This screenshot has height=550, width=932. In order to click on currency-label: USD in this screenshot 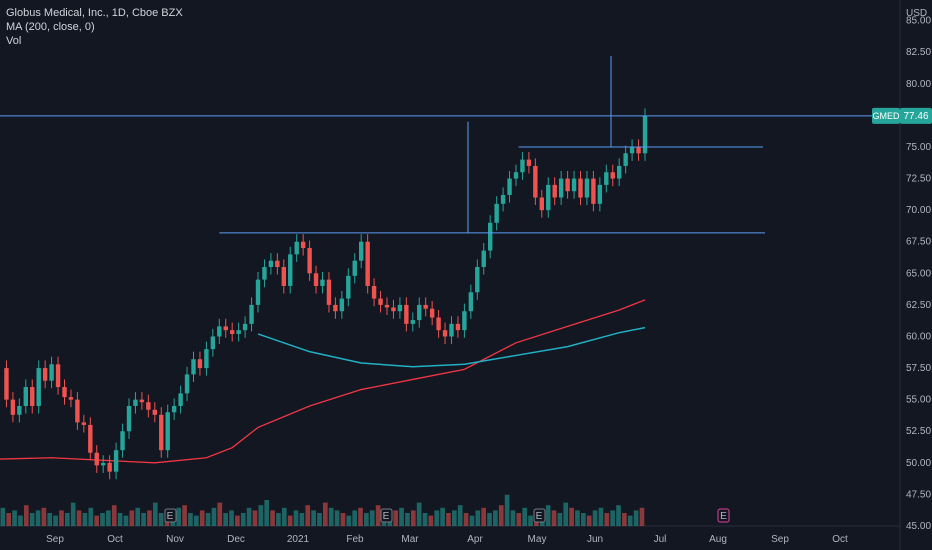, I will do `click(916, 13)`.